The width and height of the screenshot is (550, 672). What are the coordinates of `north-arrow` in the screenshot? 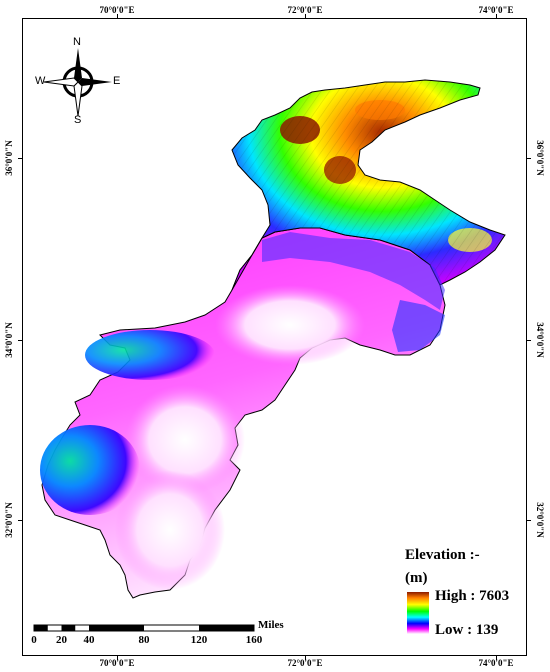 It's located at (78, 82).